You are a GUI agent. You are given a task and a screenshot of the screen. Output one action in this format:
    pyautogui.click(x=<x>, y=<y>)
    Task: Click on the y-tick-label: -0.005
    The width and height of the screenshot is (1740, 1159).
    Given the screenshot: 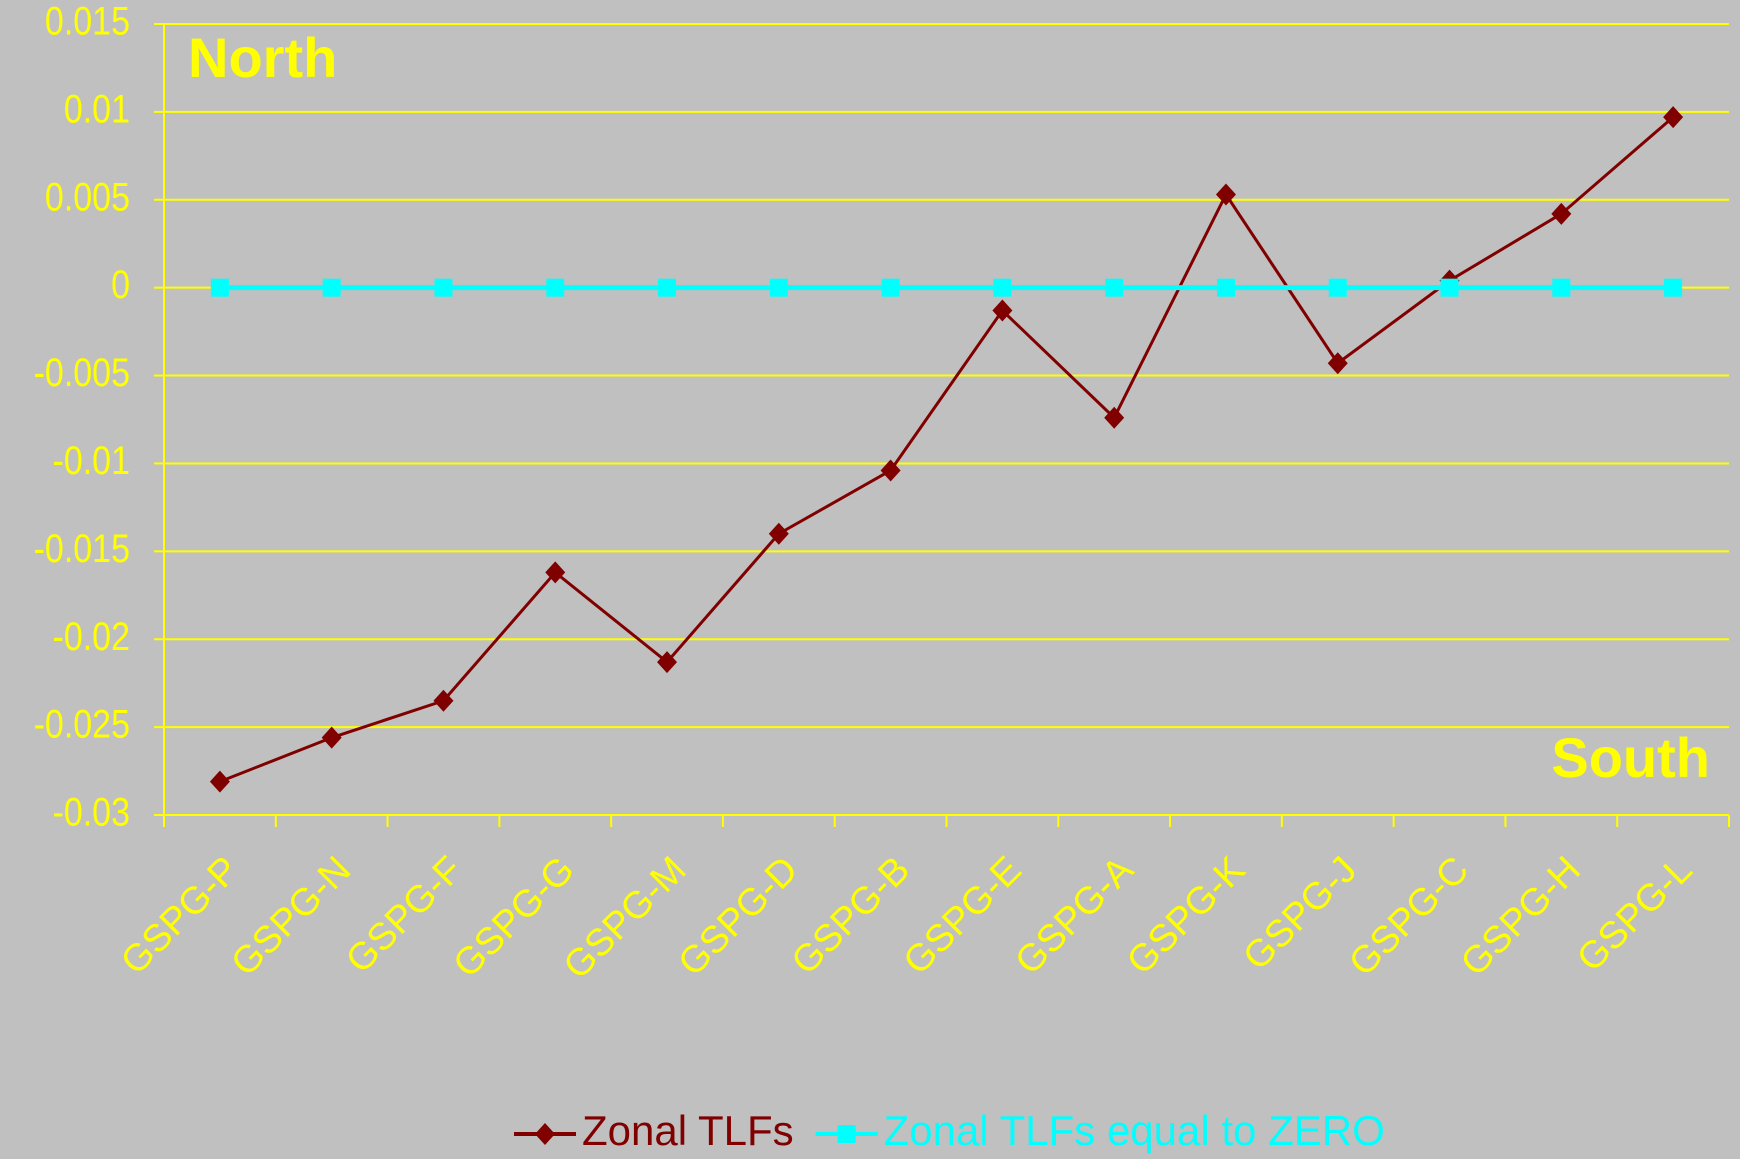 What is the action you would take?
    pyautogui.click(x=82, y=371)
    